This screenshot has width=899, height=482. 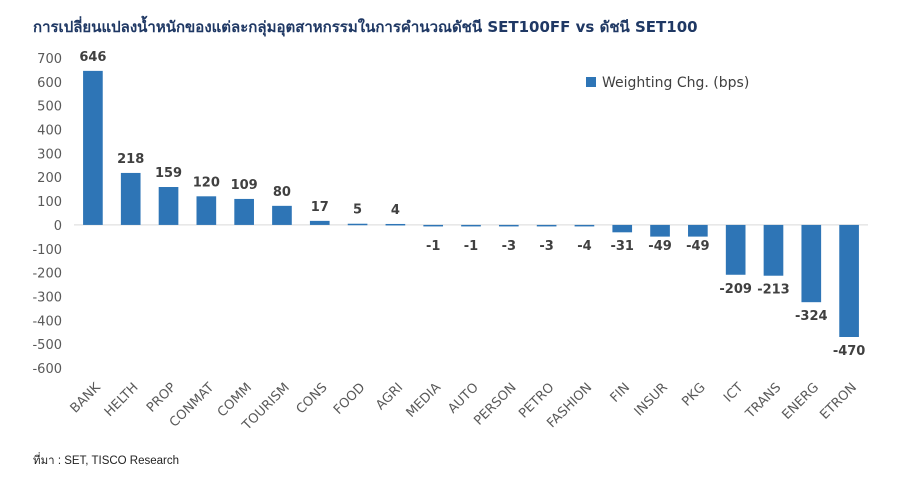 What do you see at coordinates (168, 206) in the screenshot?
I see `bar-prop` at bounding box center [168, 206].